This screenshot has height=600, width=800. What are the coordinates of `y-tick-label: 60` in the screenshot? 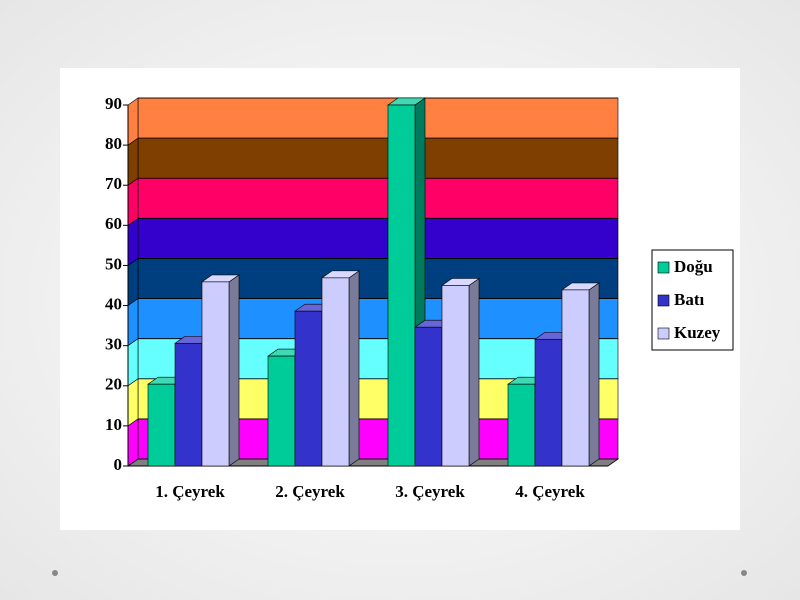 It's located at (113, 223).